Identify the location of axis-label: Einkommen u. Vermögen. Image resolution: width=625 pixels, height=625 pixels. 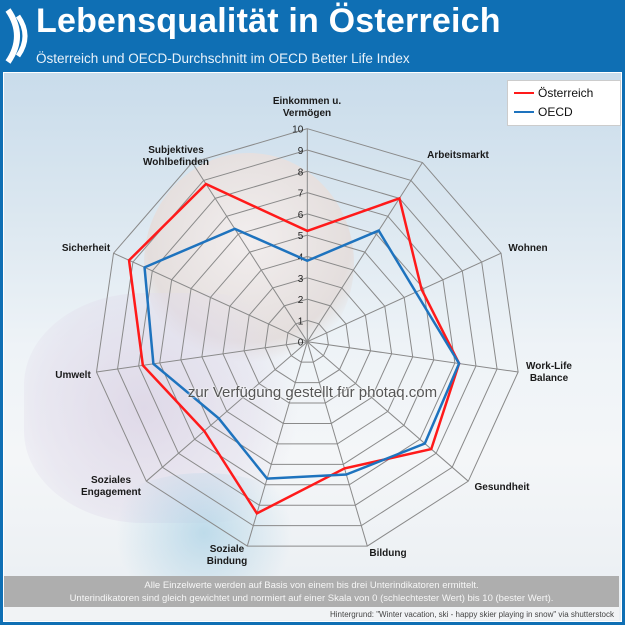
(307, 107).